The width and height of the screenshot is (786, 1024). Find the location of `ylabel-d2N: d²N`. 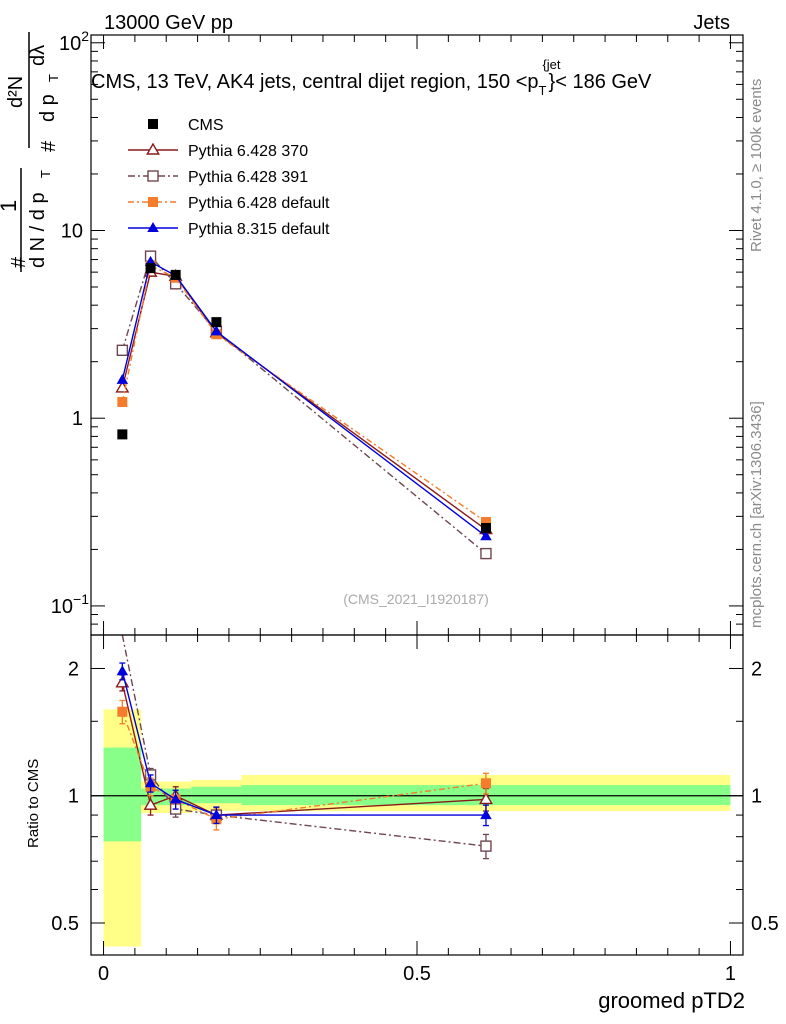

ylabel-d2N: d²N is located at coordinates (16, 92).